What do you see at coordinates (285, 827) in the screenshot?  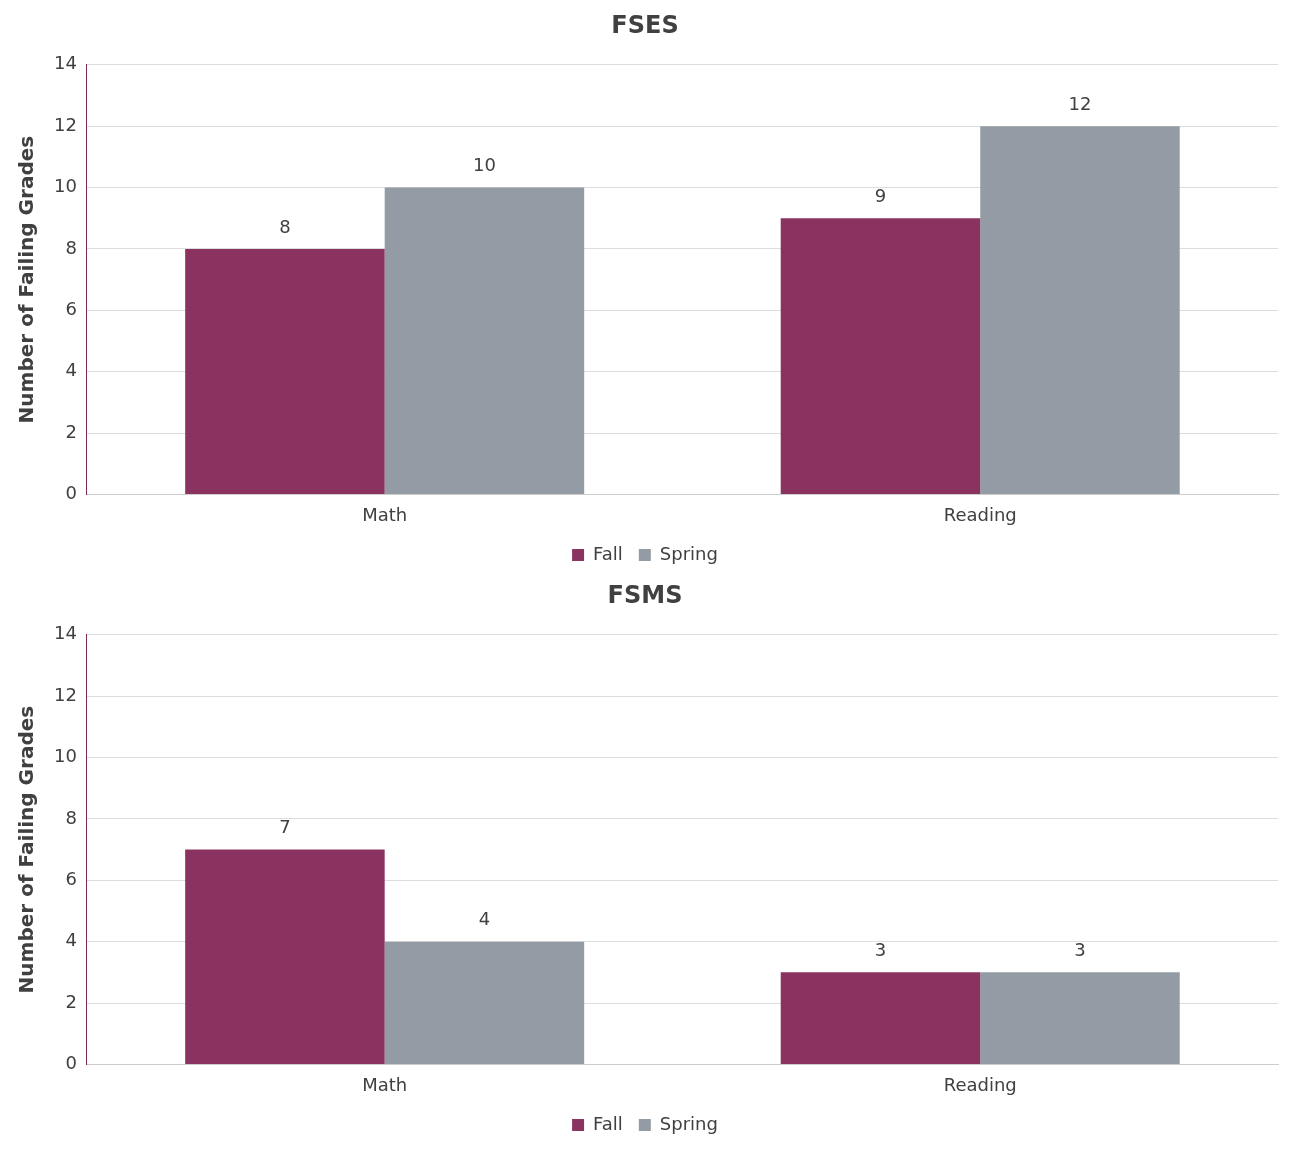 I see `data-label: 7` at bounding box center [285, 827].